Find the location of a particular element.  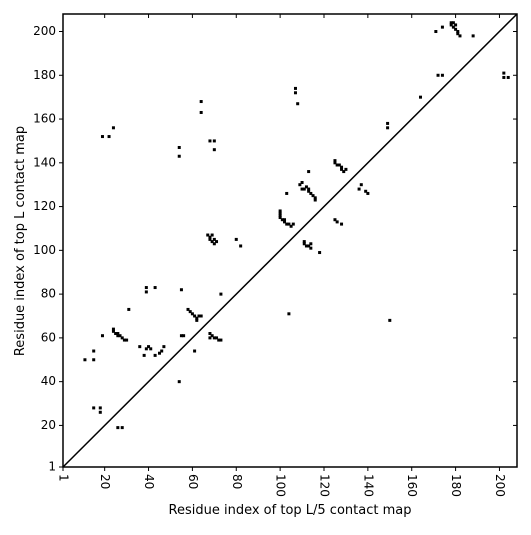

y-tick-label: 60 is located at coordinates (48, 337).